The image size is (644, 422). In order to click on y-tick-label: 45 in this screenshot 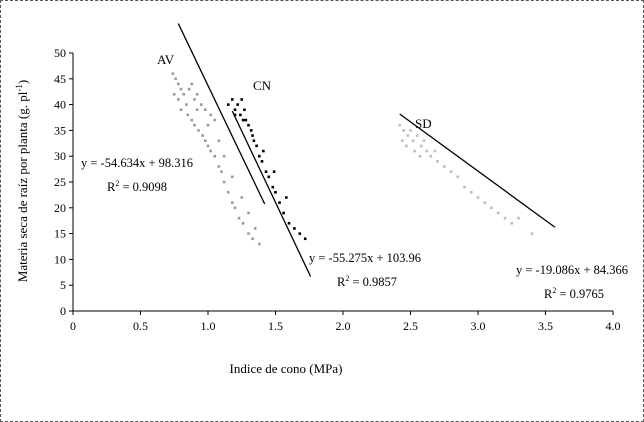, I will do `click(60, 79)`.